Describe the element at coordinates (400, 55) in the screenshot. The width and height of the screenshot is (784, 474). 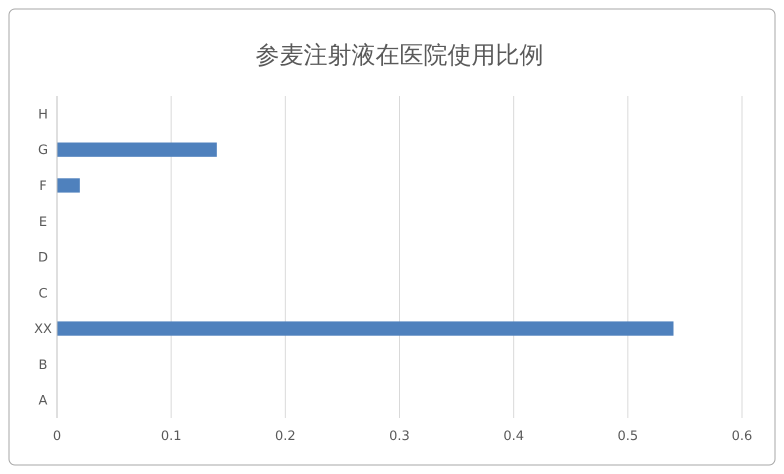
I see `chart-title: 参麦注射液在医院使用比例` at that location.